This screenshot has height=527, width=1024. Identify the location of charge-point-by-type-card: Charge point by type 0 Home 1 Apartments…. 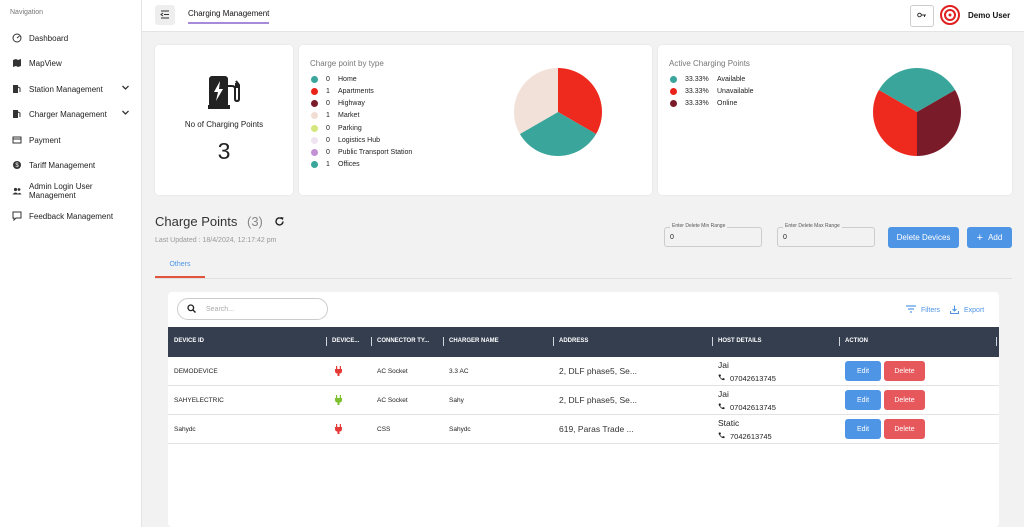
(475, 120).